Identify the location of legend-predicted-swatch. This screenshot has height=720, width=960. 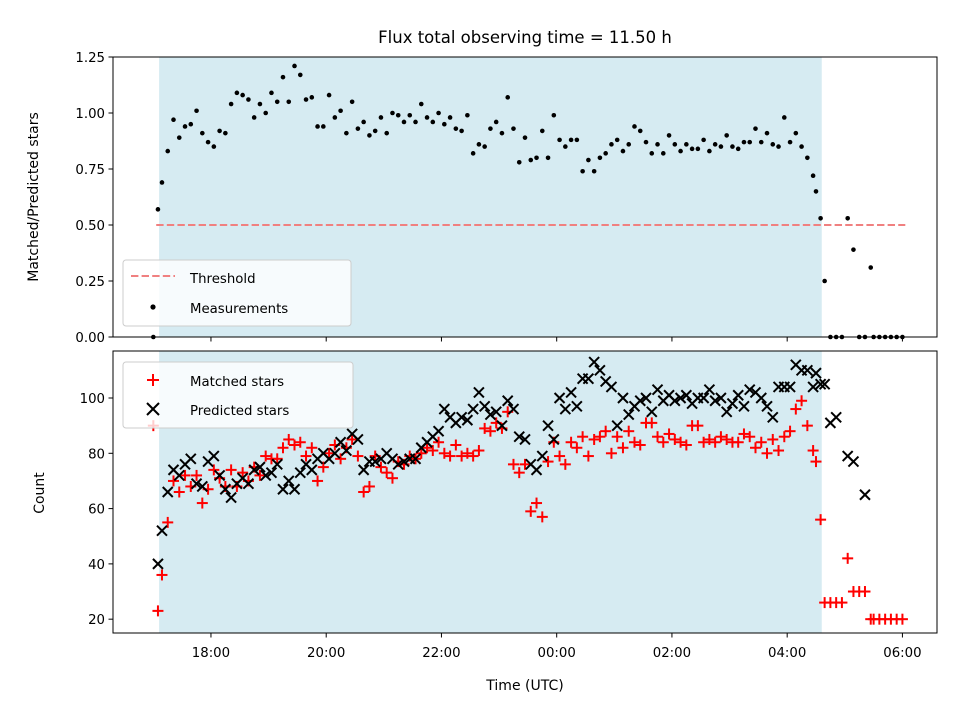
(153, 409).